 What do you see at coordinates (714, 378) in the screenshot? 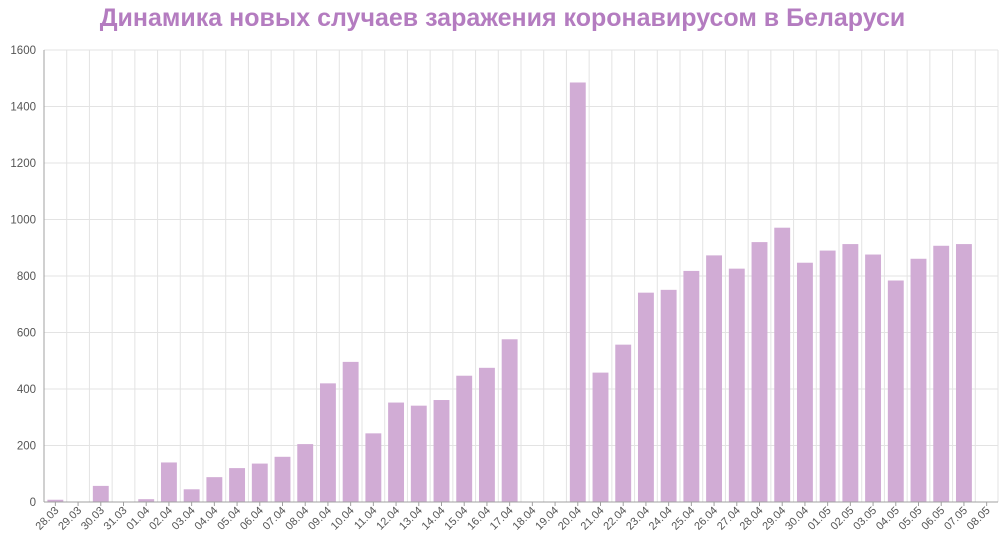
I see `bar-26.04` at bounding box center [714, 378].